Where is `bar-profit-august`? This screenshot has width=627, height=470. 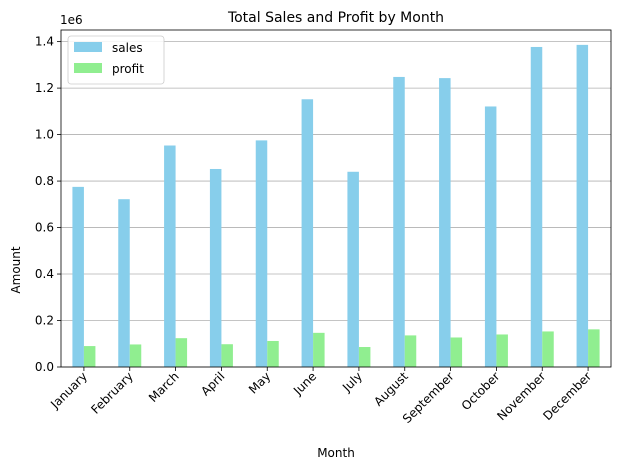 bar-profit-august is located at coordinates (411, 351).